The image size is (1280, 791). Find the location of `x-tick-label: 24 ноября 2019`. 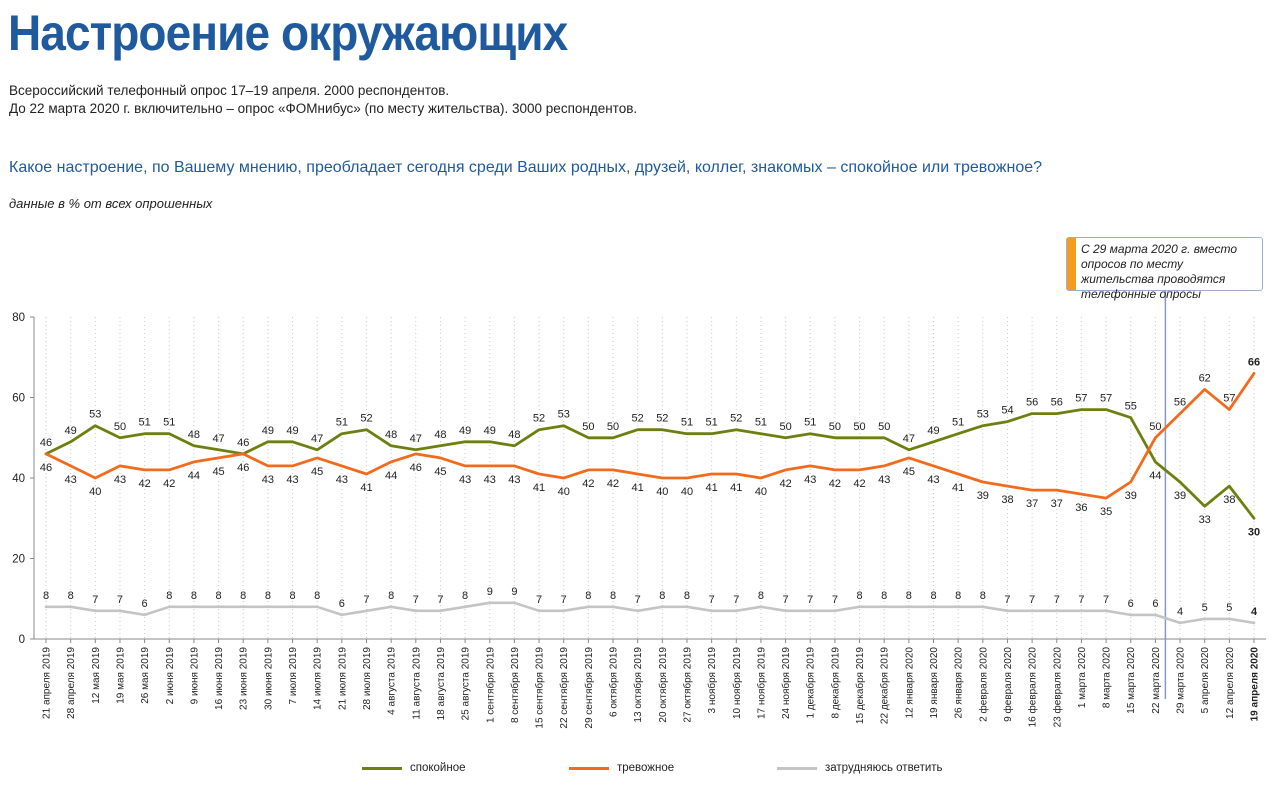

x-tick-label: 24 ноября 2019 is located at coordinates (786, 683).